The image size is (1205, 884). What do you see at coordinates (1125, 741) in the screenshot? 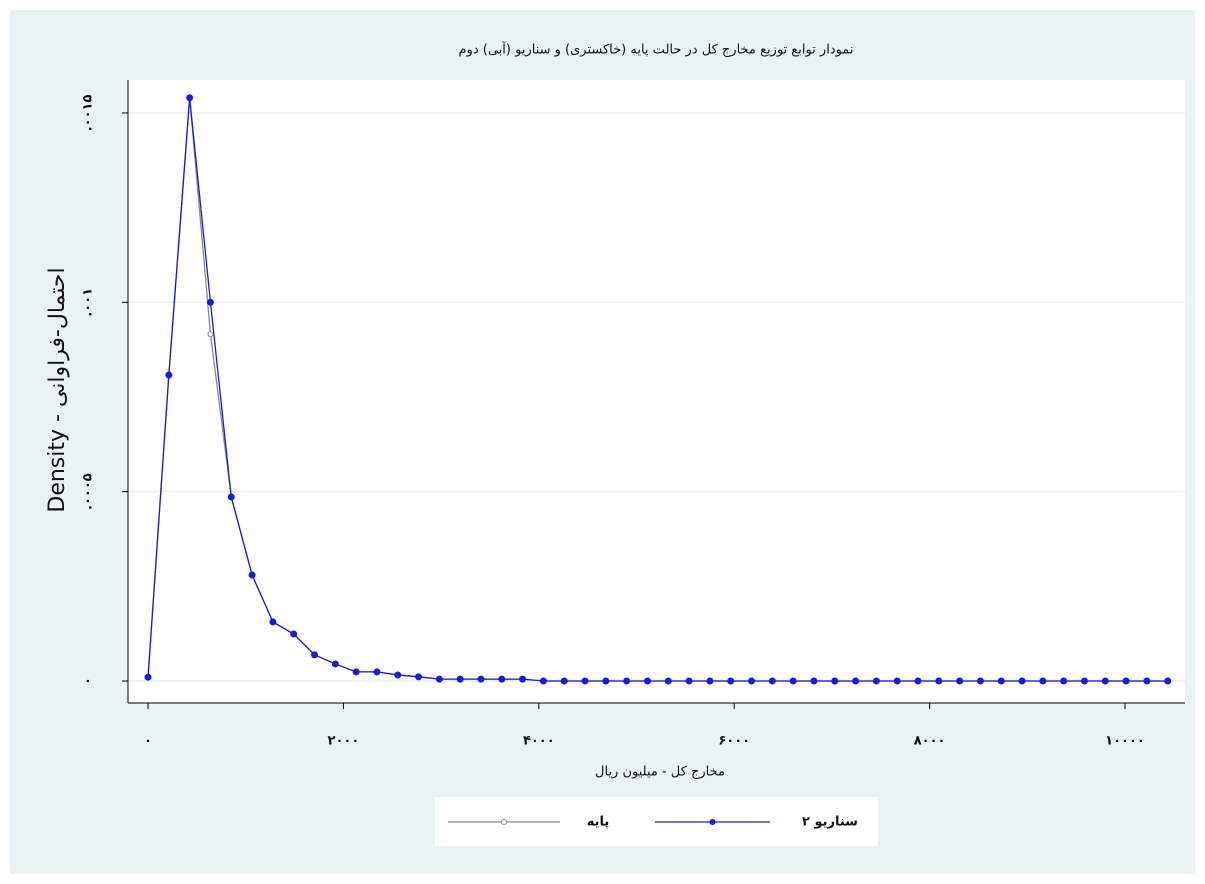
I see `x-tick-label: ۱۰۰۰۰` at bounding box center [1125, 741].